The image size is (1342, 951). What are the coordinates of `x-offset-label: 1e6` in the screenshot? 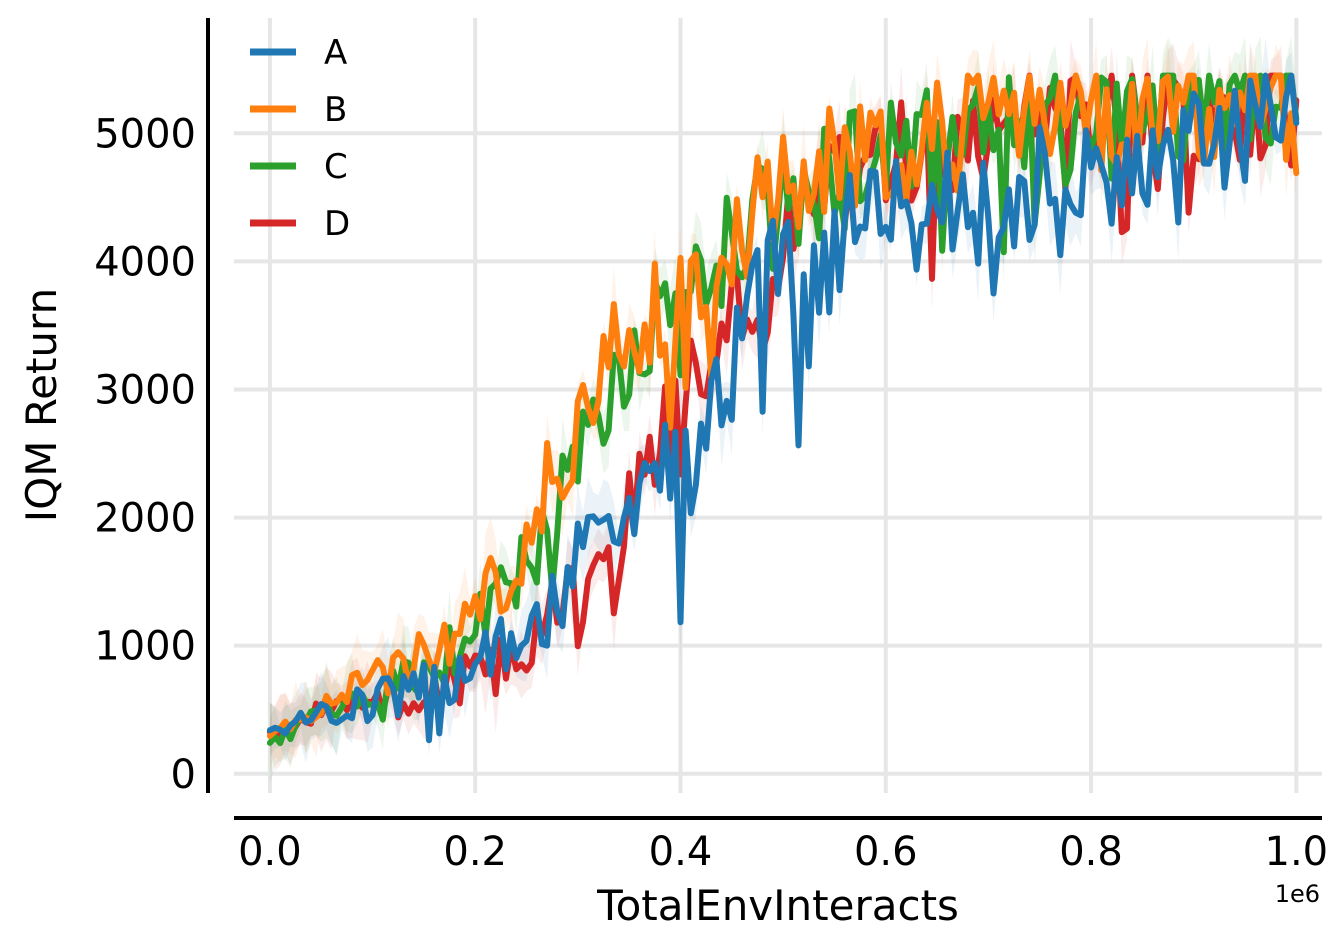 It's located at (1297, 894).